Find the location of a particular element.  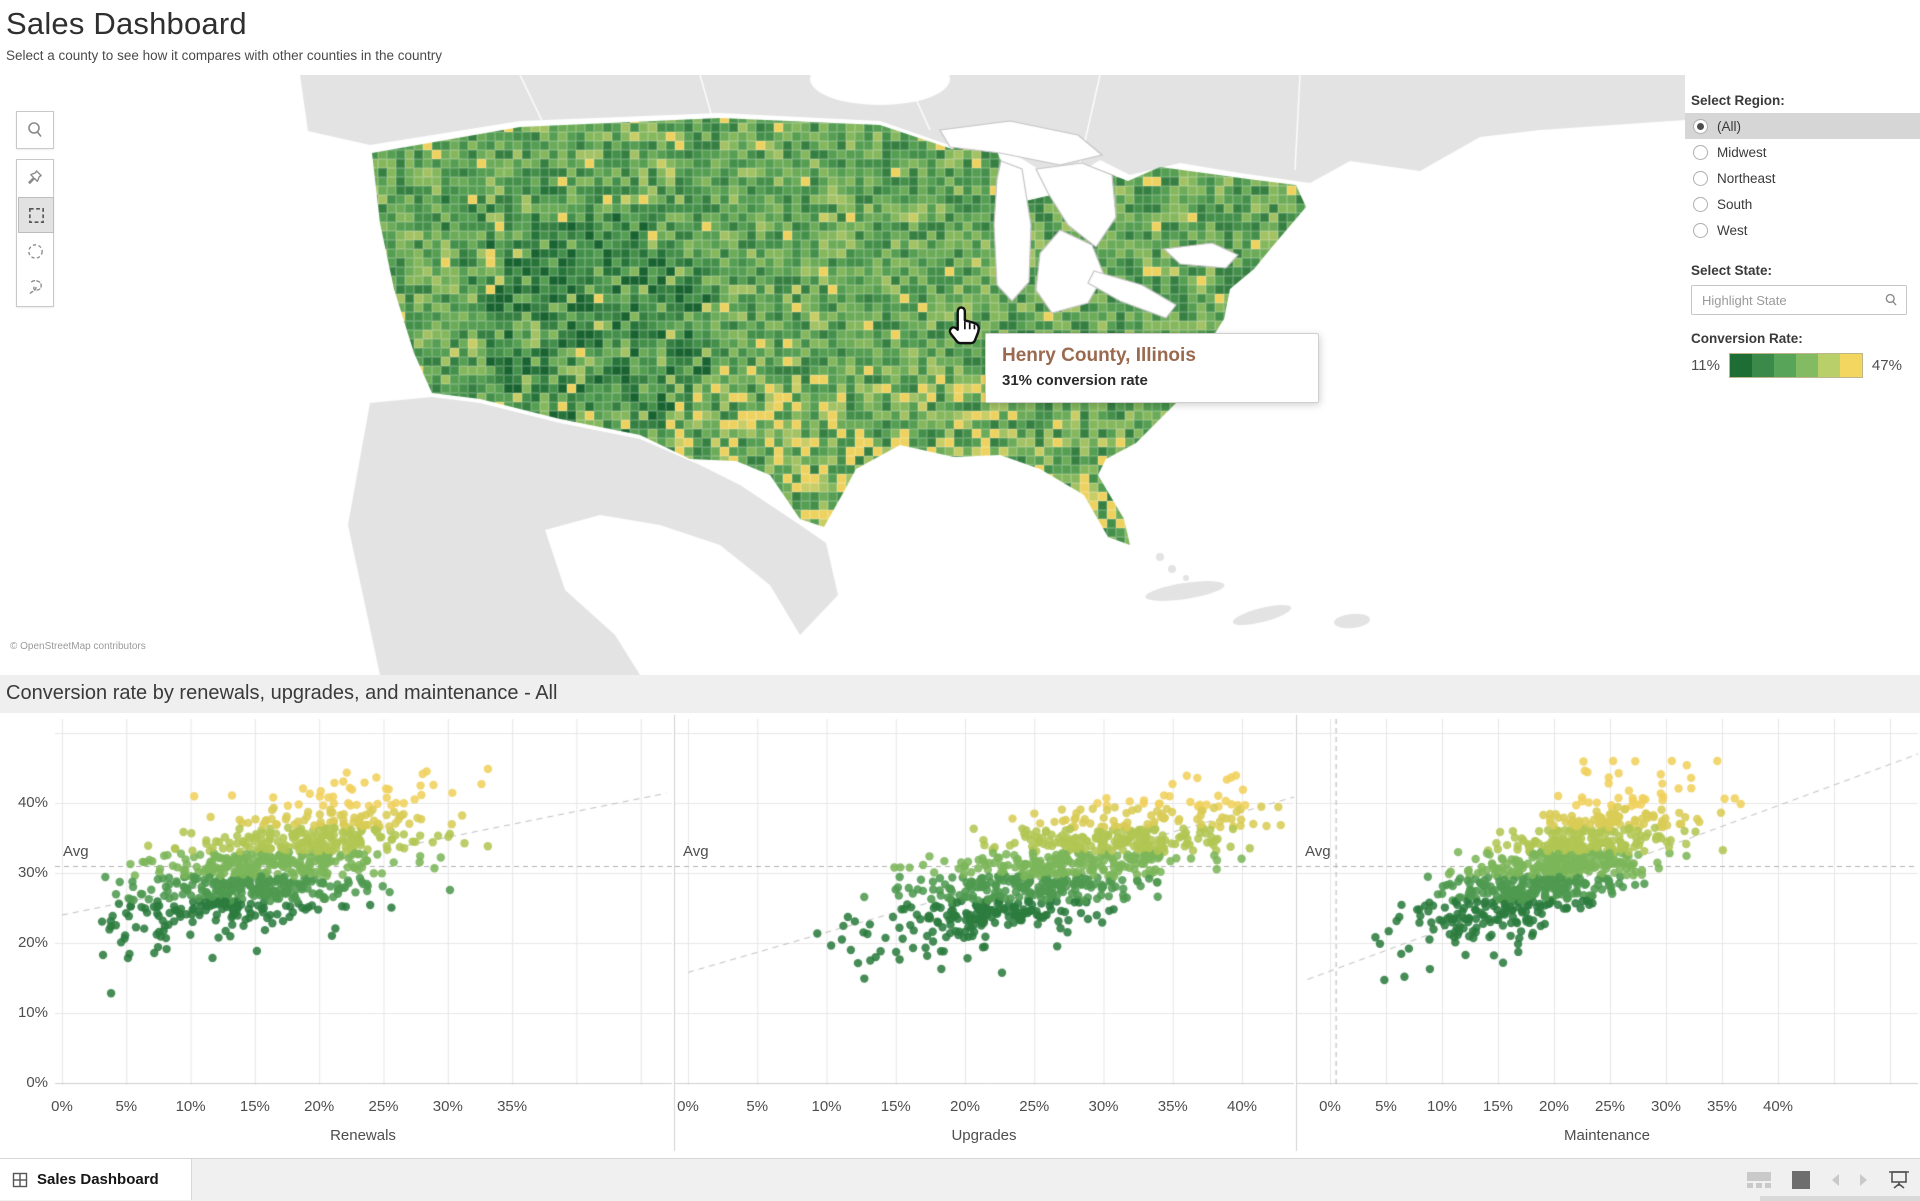

region-radio-all: (All) is located at coordinates (1802, 126).